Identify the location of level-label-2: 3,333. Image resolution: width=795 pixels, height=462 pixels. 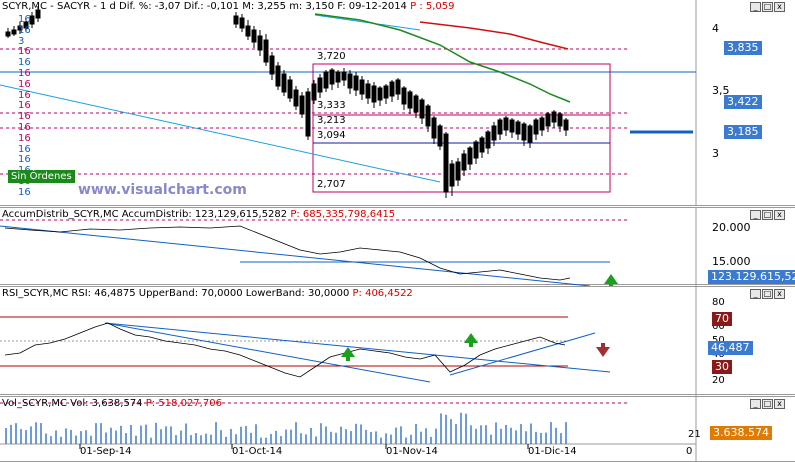
(331, 105).